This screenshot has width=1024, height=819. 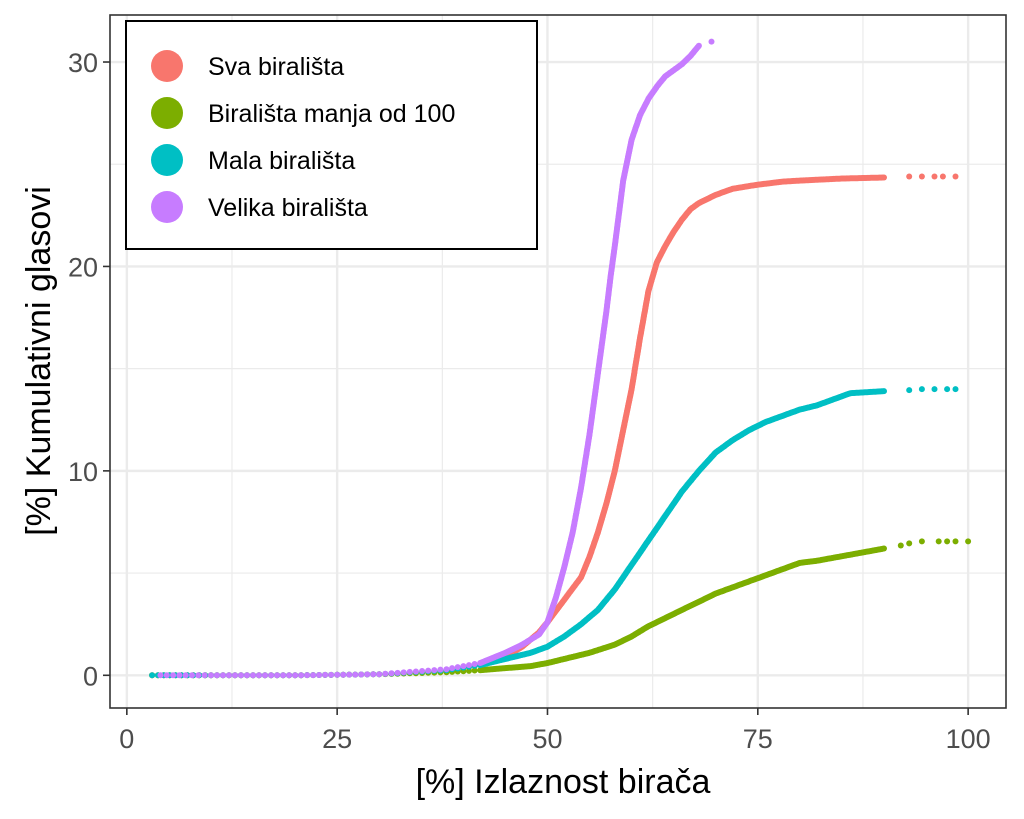 I want to click on legend-item: Mala birališta, so click(x=253, y=160).